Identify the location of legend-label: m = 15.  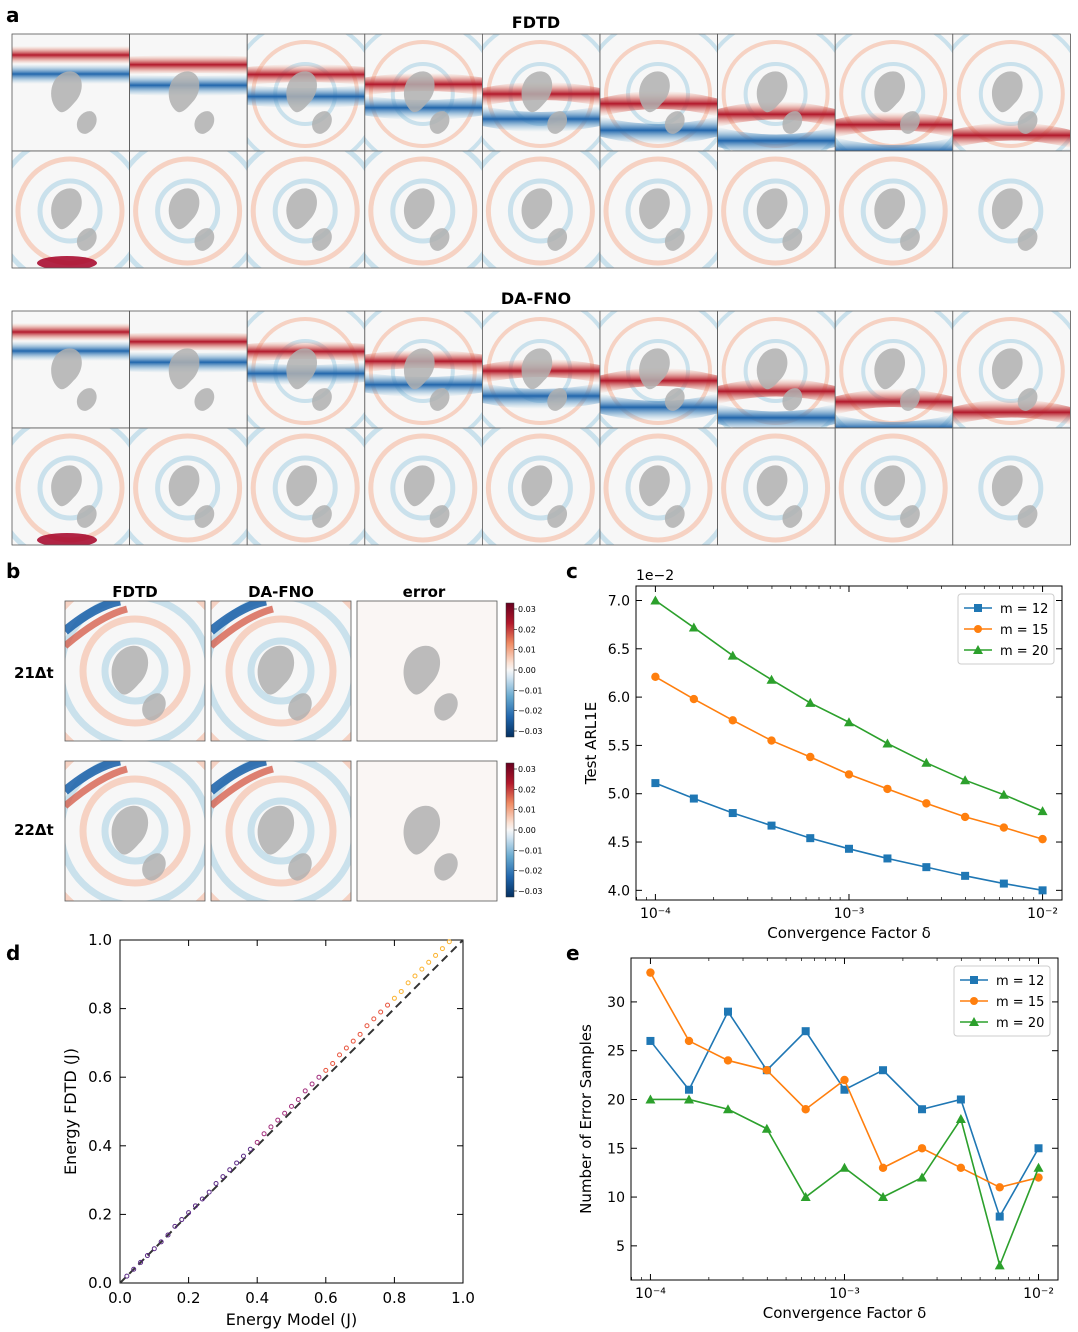
(1024, 630).